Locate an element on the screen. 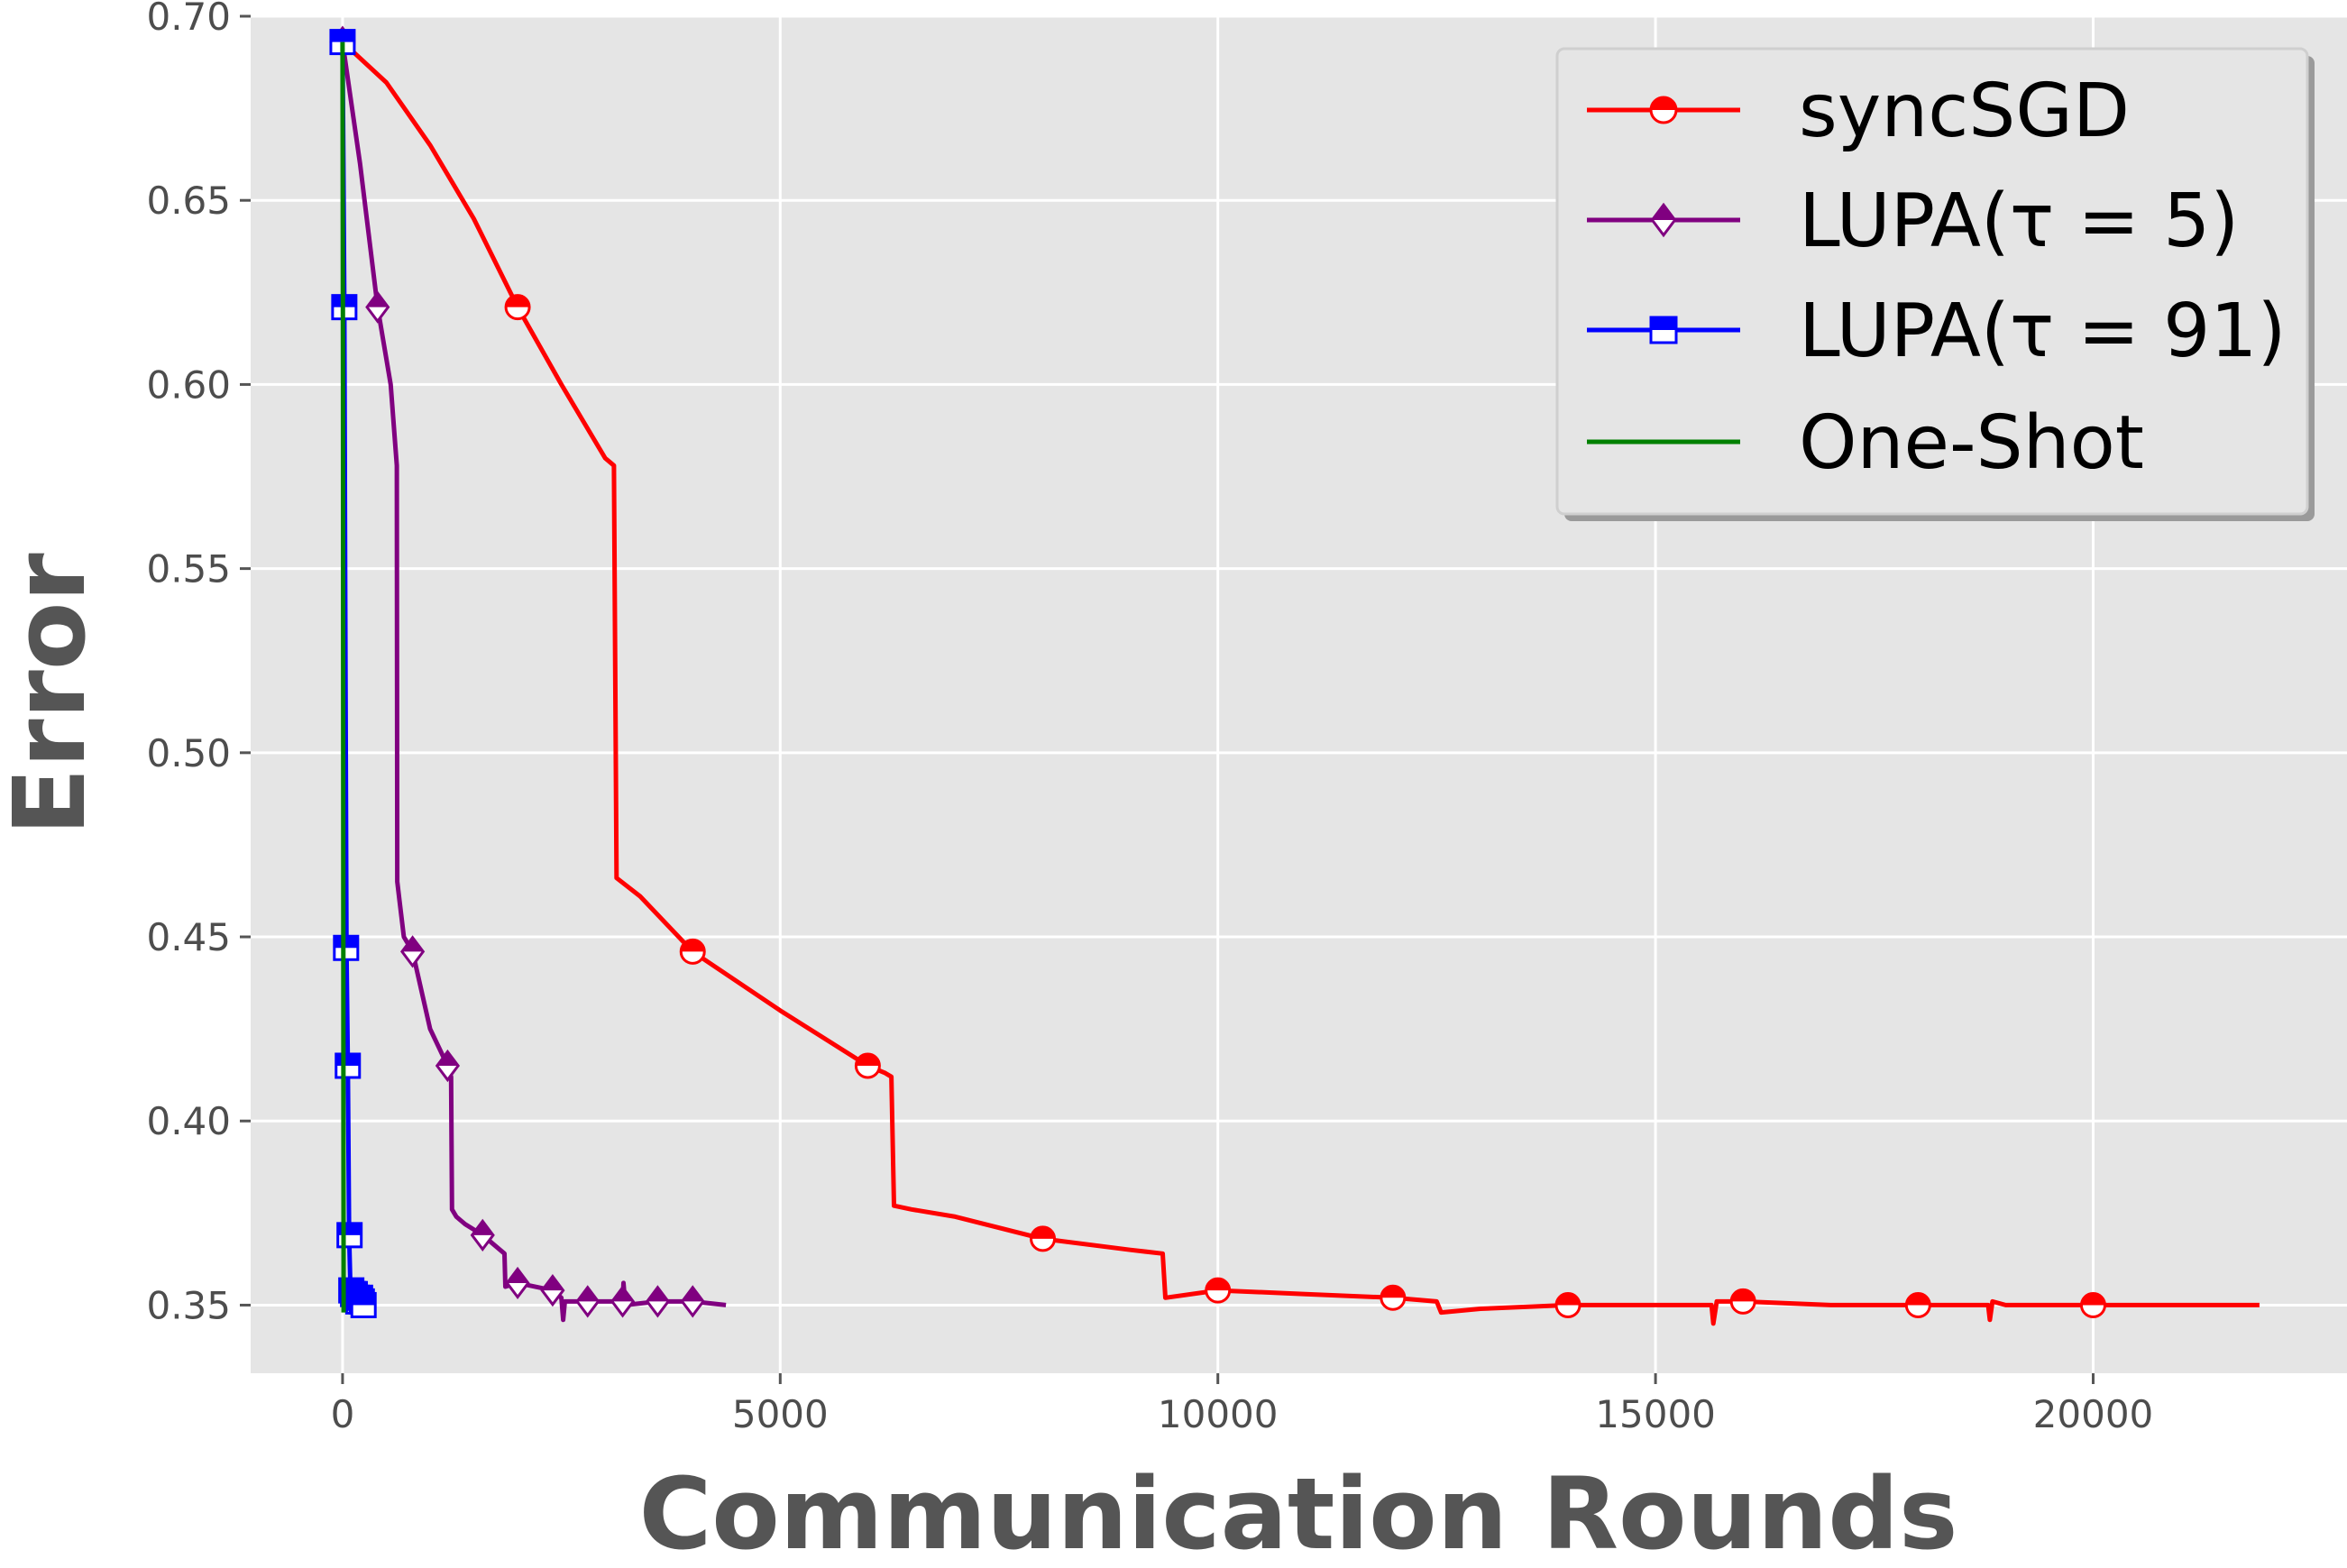 The width and height of the screenshot is (2347, 1568). legend-item: One-Shot is located at coordinates (1865, 443).